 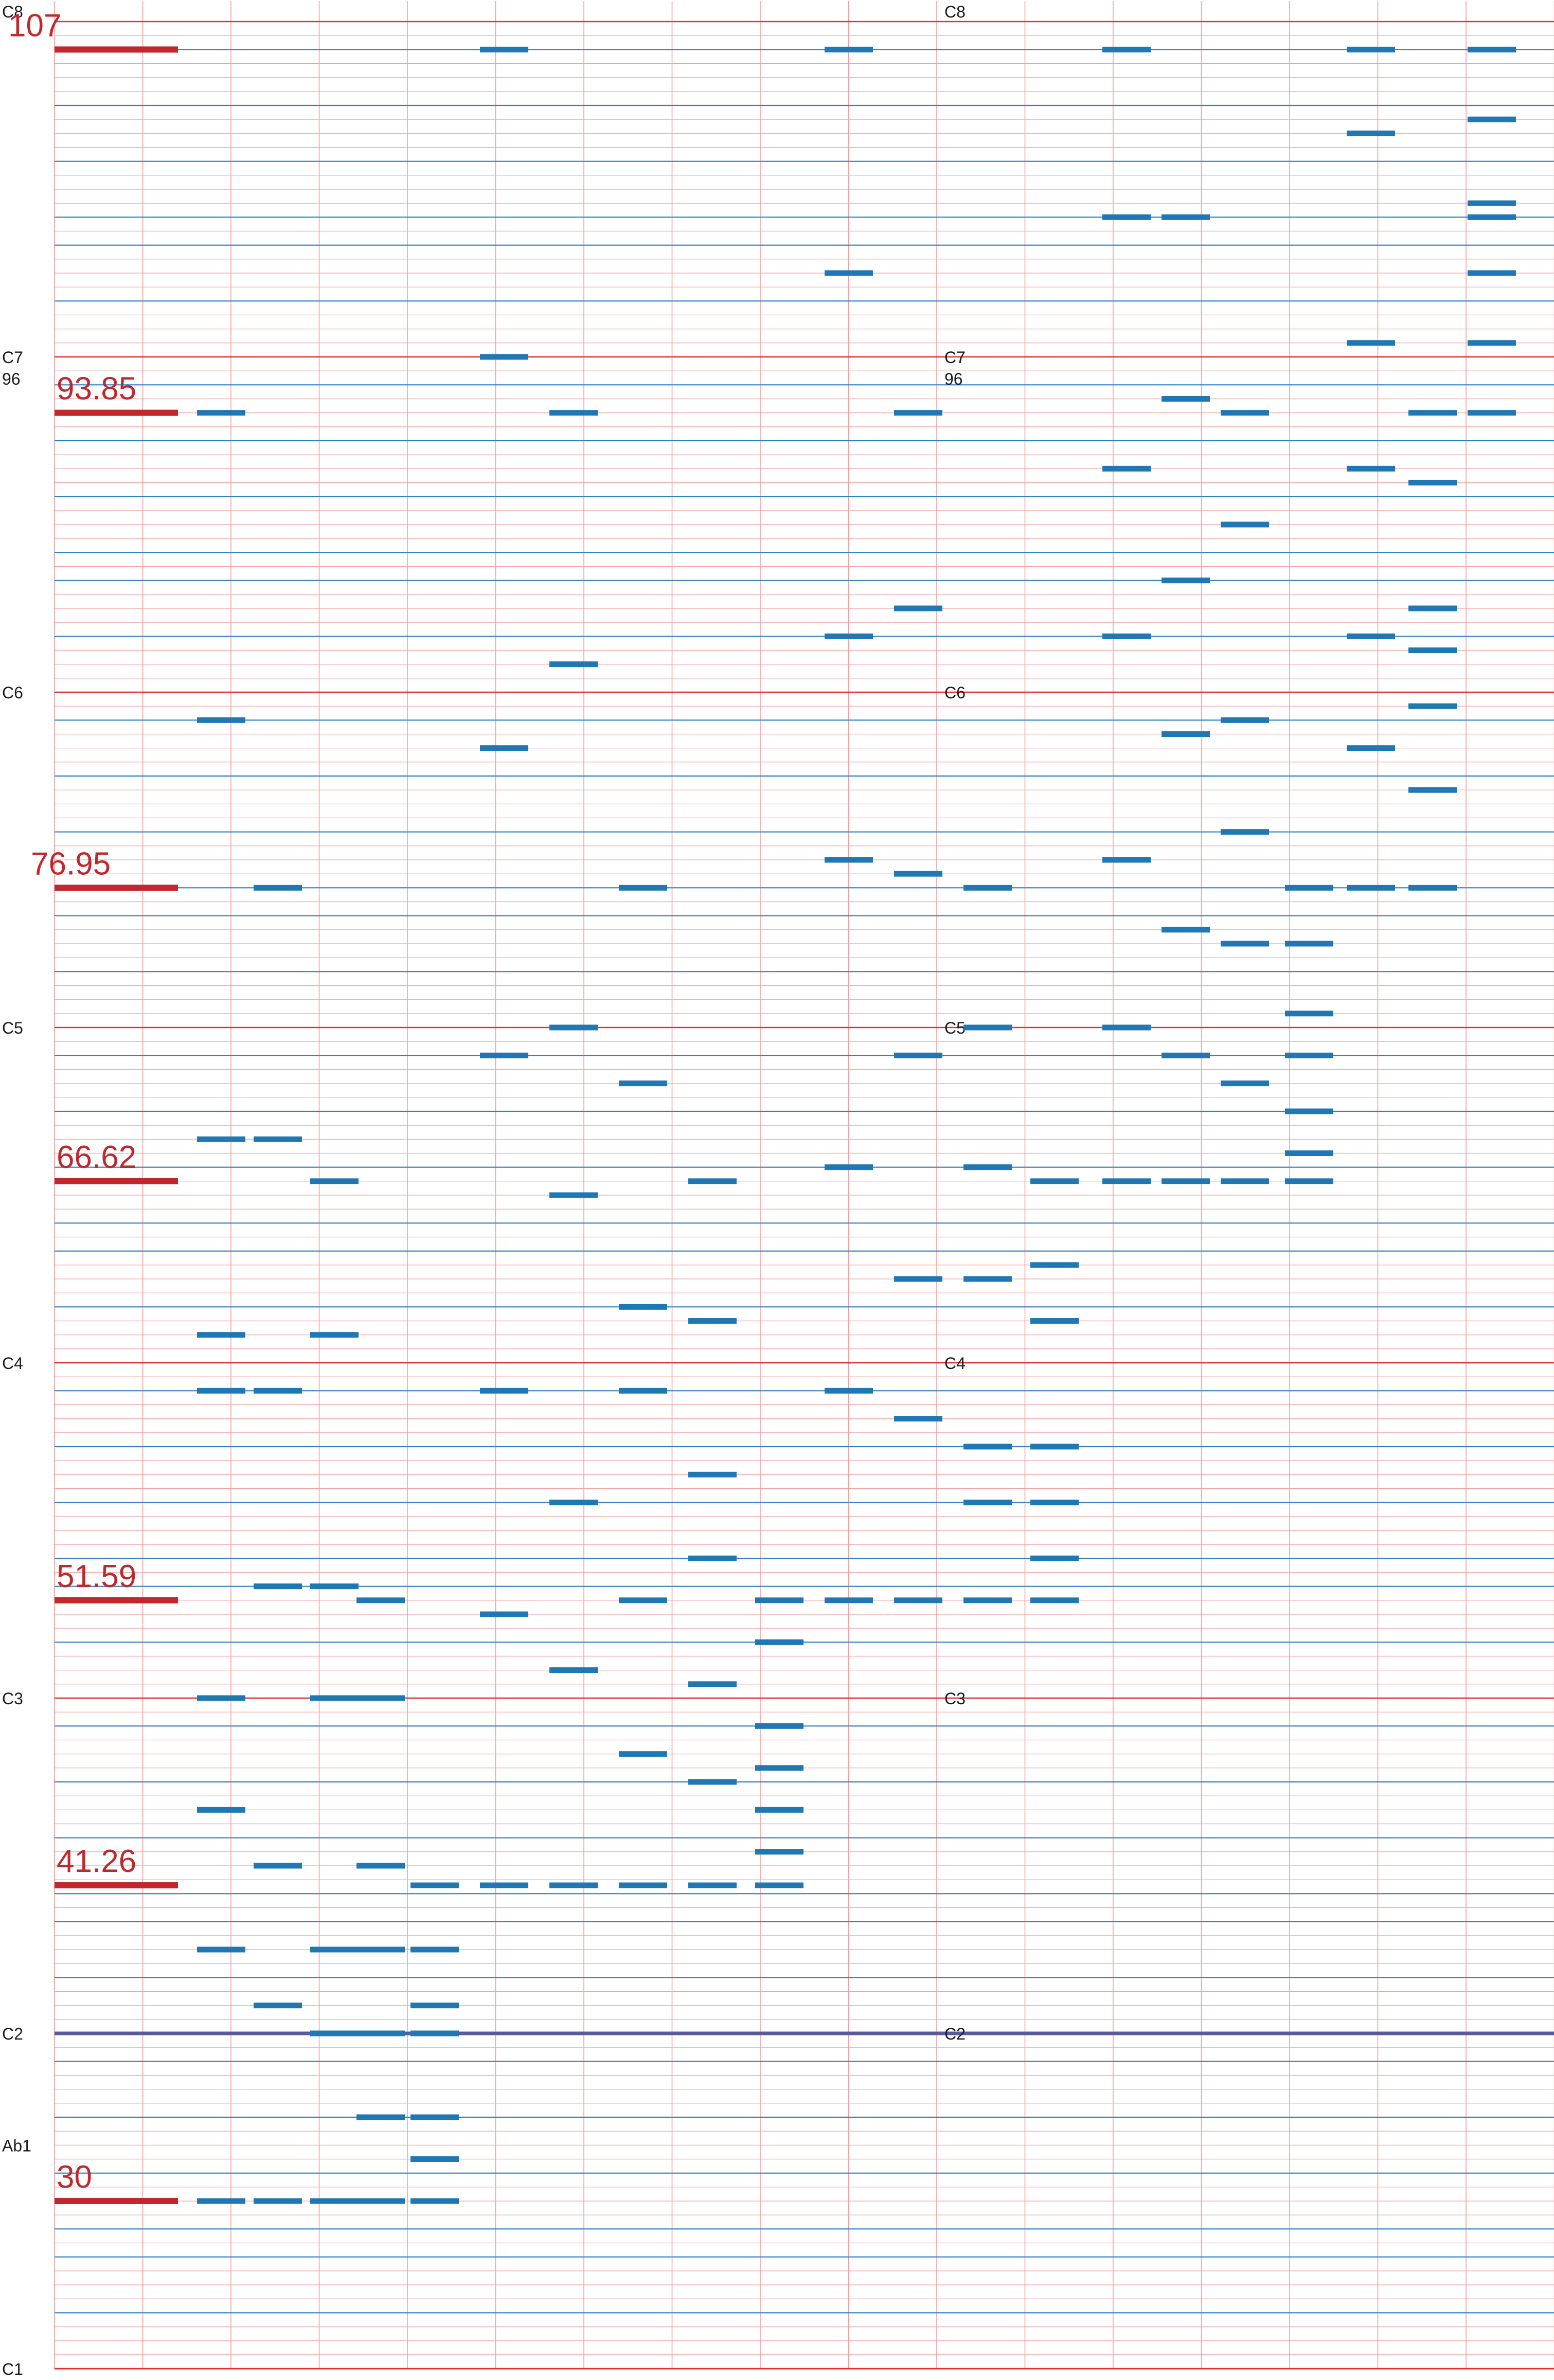 I want to click on octave-label-left: C8, so click(x=13, y=12).